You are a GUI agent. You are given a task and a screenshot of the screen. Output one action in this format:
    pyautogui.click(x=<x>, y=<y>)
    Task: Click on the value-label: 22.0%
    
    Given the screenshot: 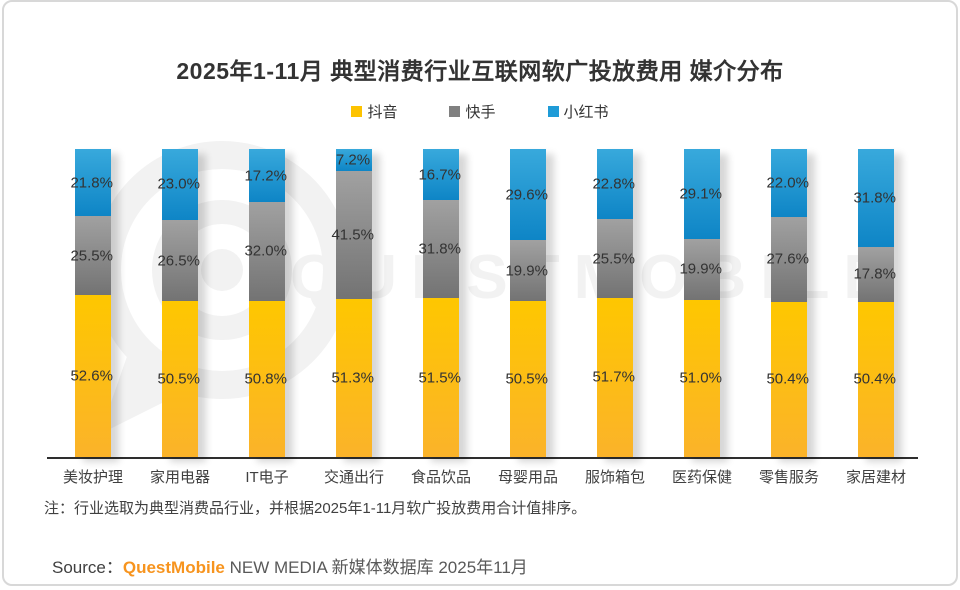 What is the action you would take?
    pyautogui.click(x=787, y=183)
    